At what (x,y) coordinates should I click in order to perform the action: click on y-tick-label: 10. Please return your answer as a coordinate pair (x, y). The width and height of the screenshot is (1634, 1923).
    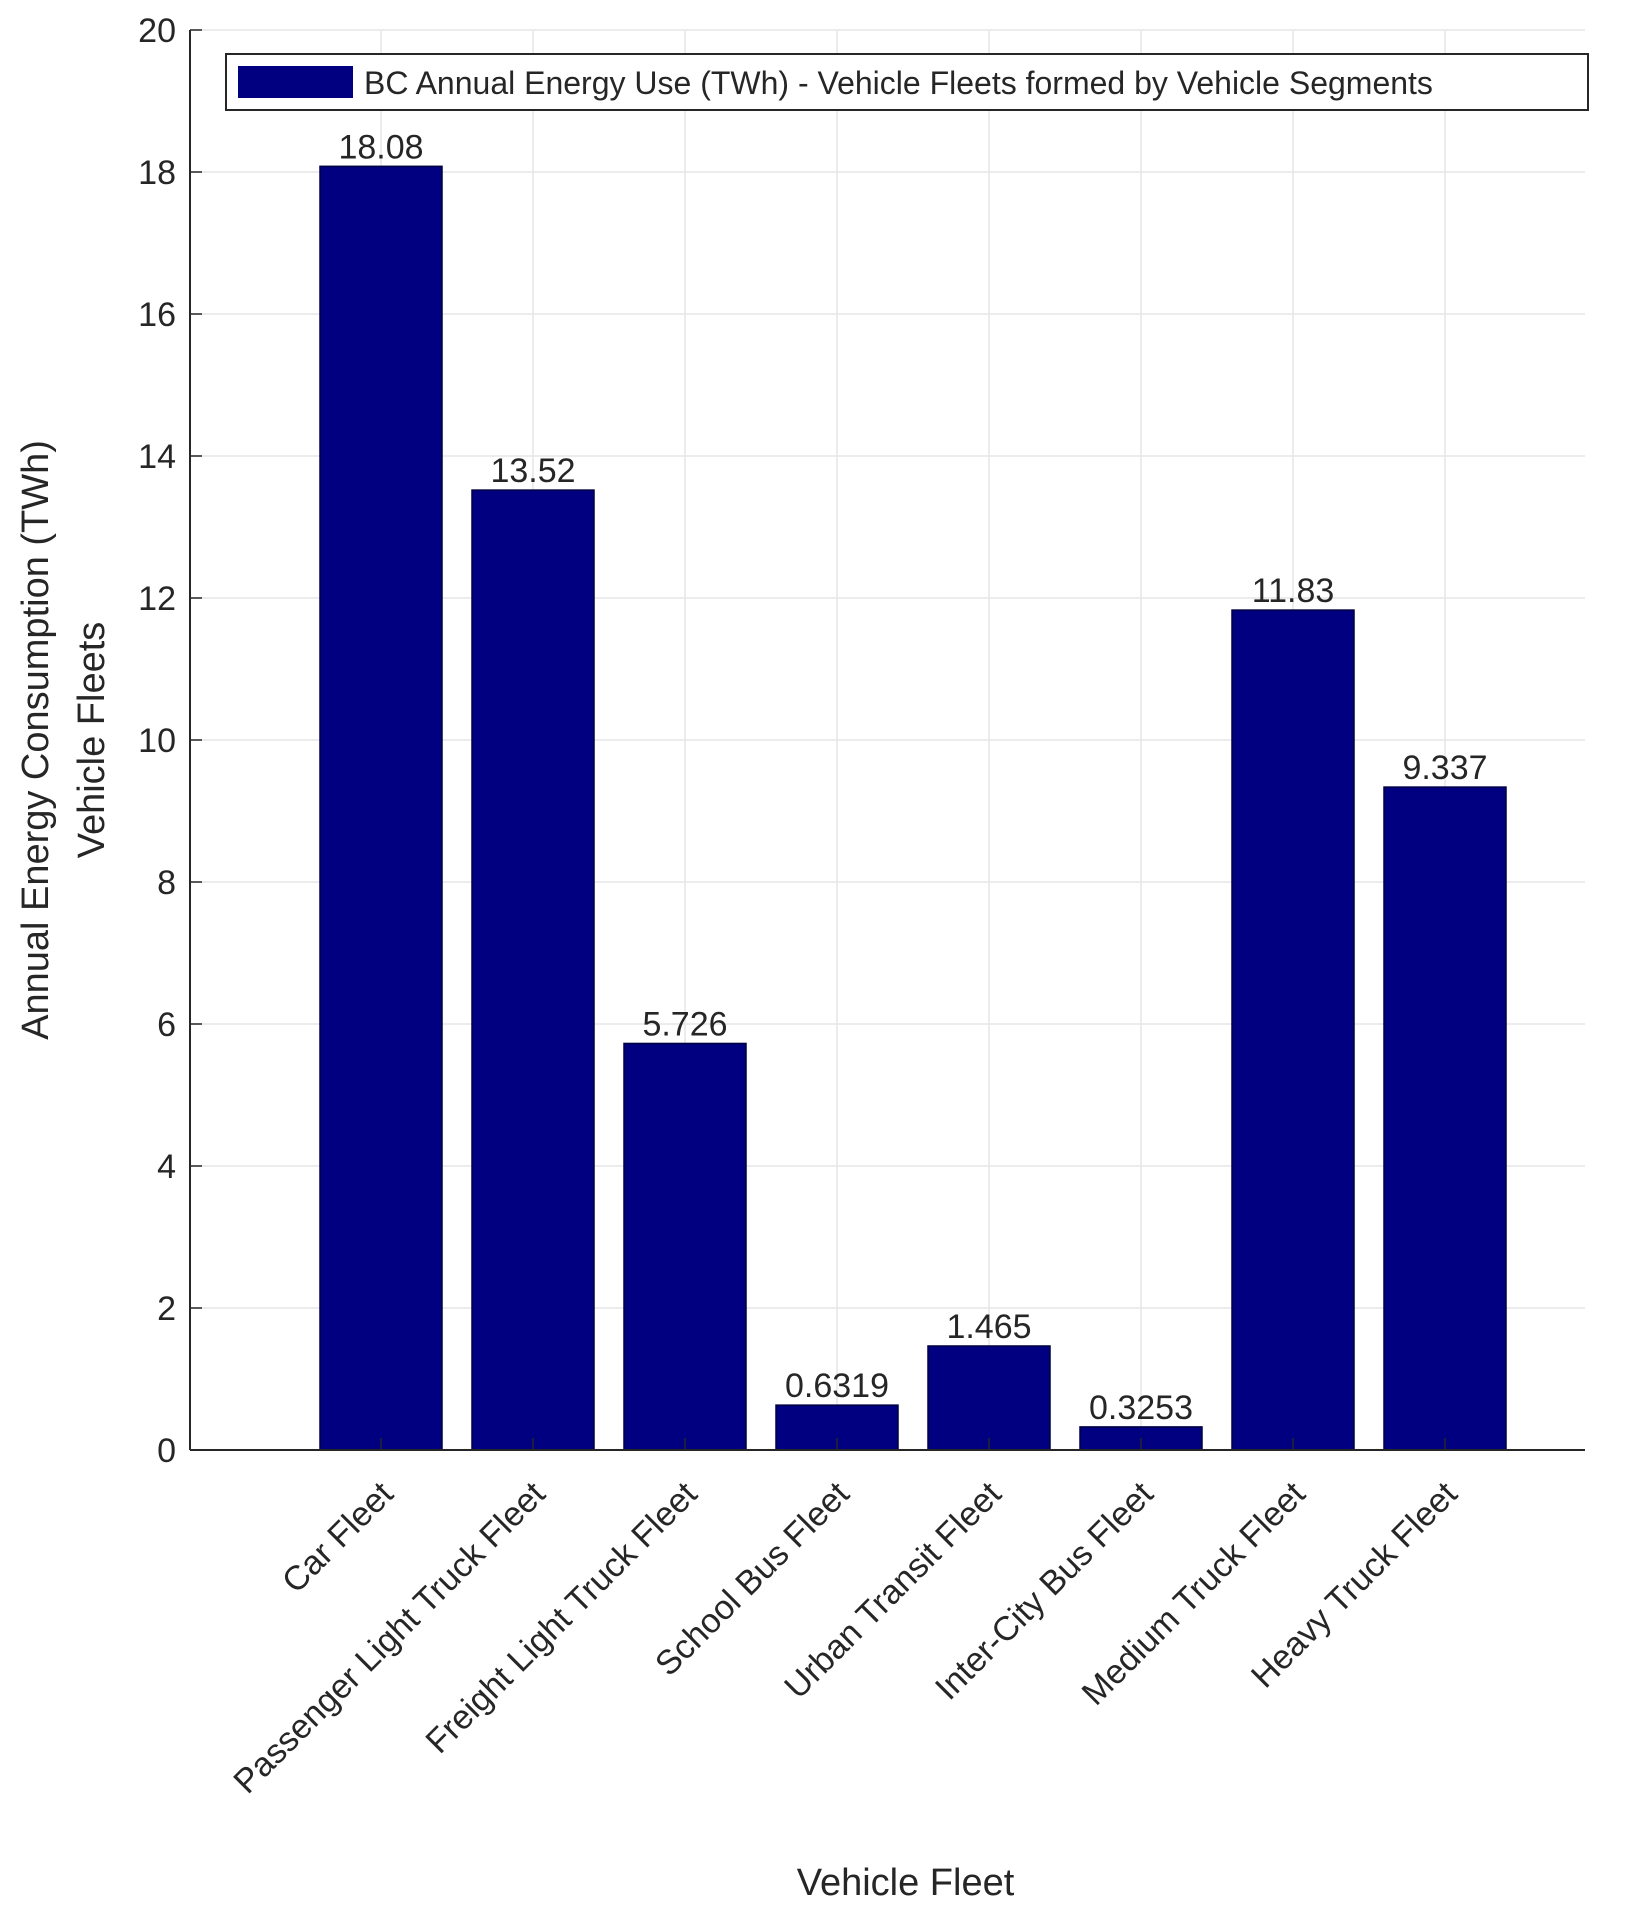
    Looking at the image, I should click on (157, 741).